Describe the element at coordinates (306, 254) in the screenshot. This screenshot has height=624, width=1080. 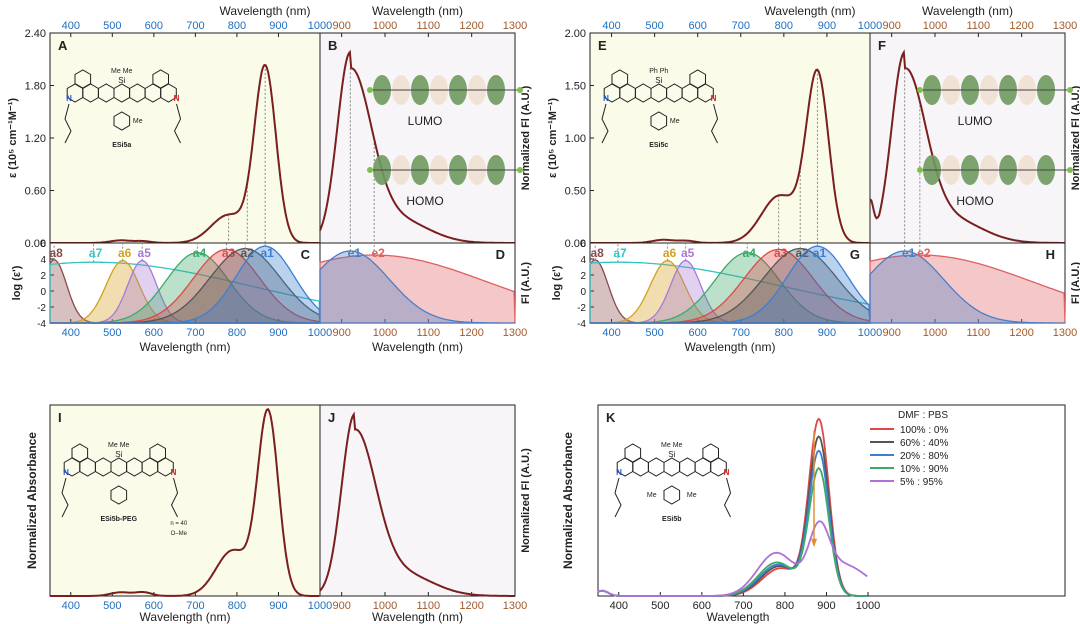
I see `panel-letter: C` at that location.